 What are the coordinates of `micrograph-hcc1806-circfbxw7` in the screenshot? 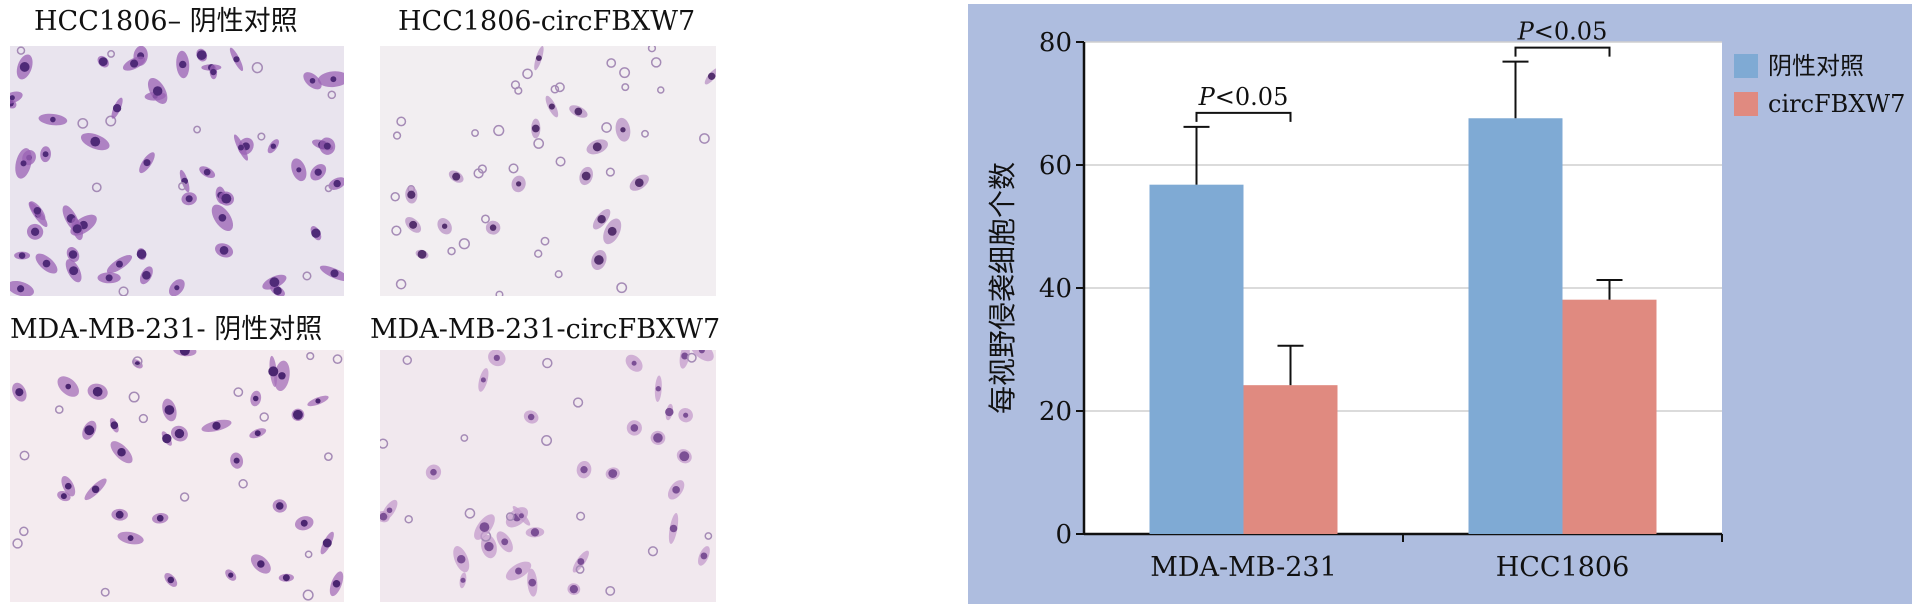 It's located at (548, 171).